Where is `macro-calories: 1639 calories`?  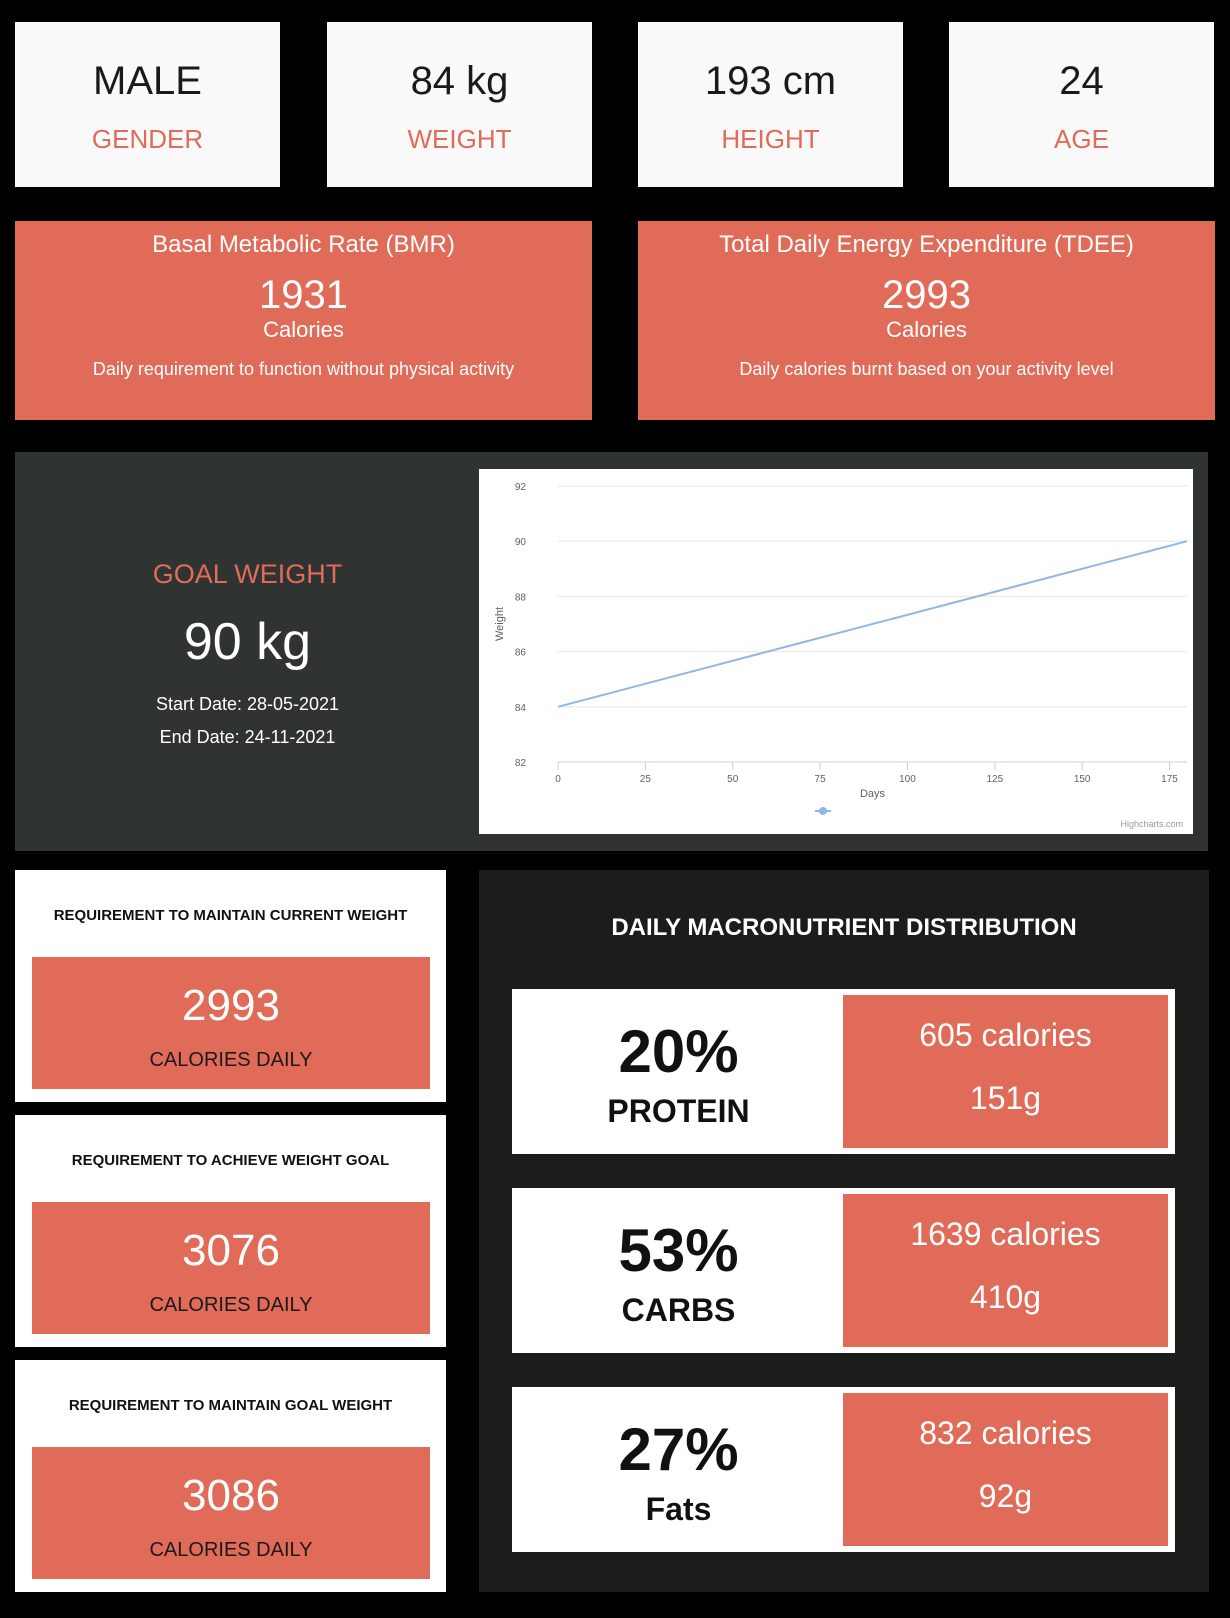
macro-calories: 1639 calories is located at coordinates (1005, 1234).